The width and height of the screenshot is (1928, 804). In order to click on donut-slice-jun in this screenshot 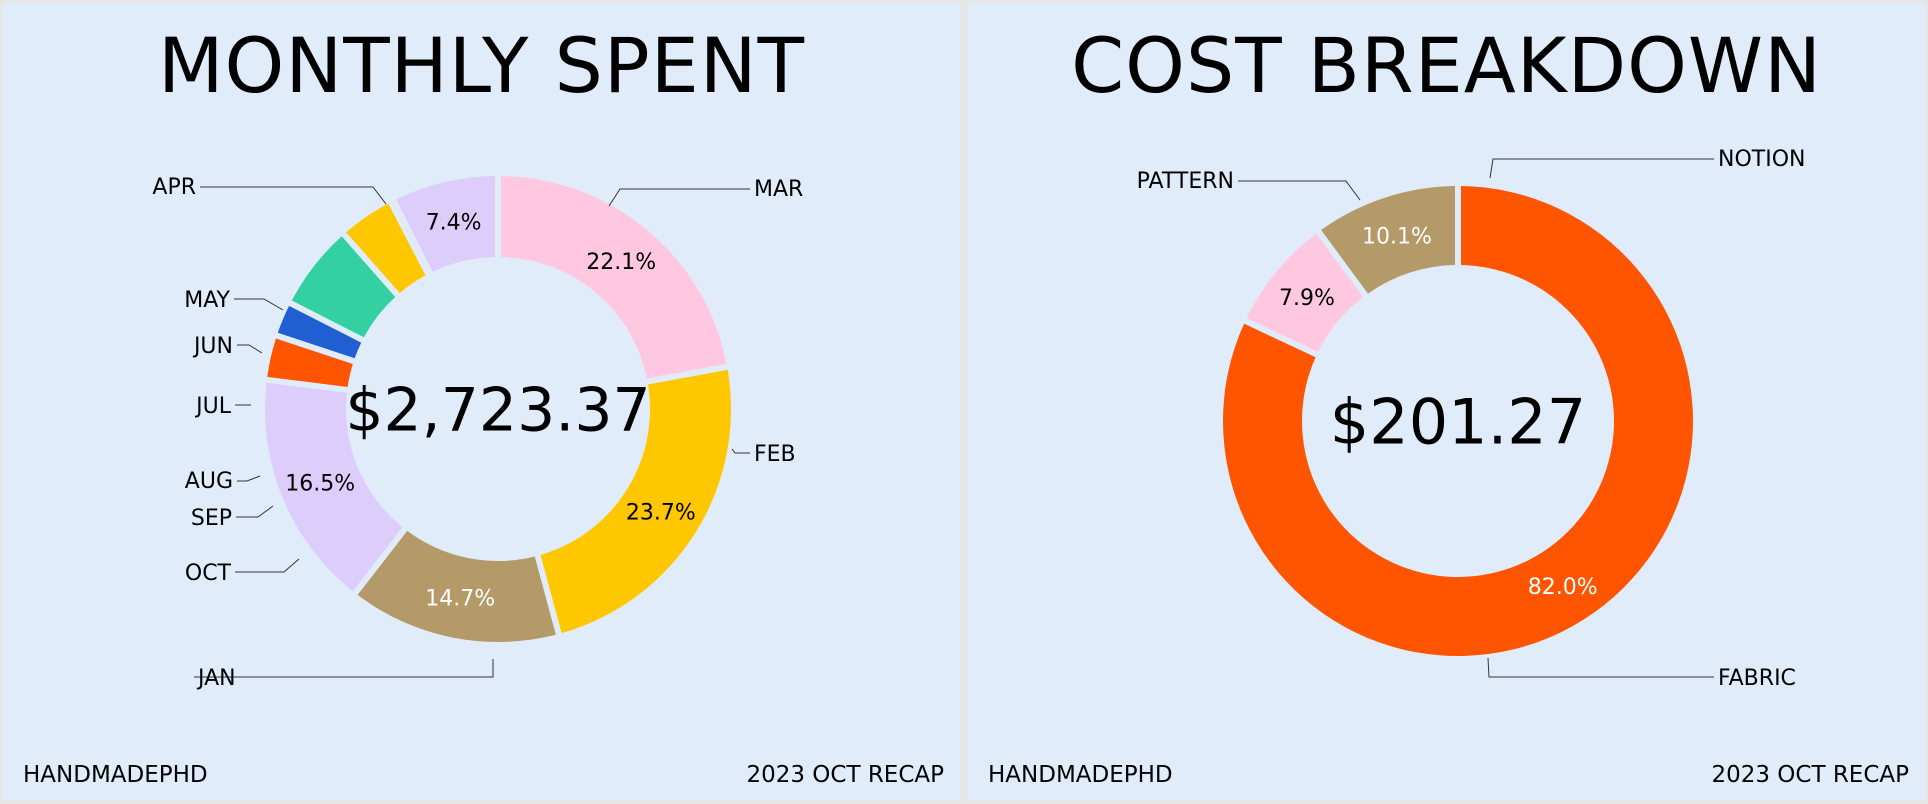, I will do `click(319, 332)`.